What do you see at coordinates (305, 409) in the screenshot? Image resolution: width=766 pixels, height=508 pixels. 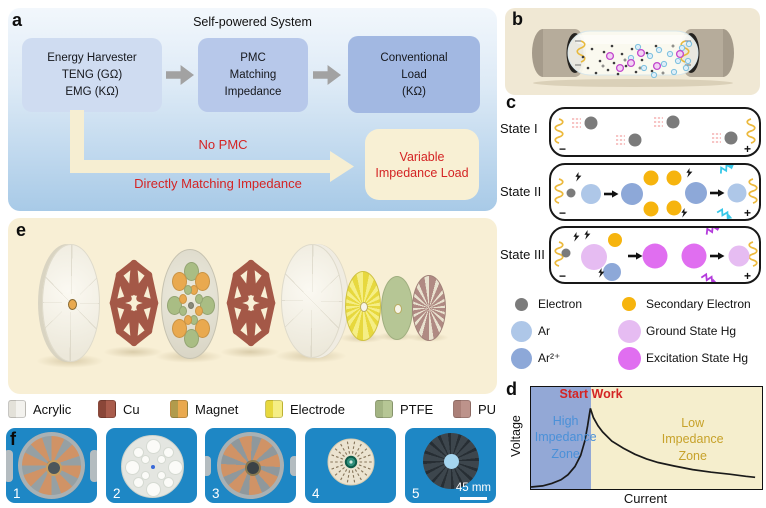 I see `legend-item-electrode: Electrode` at bounding box center [305, 409].